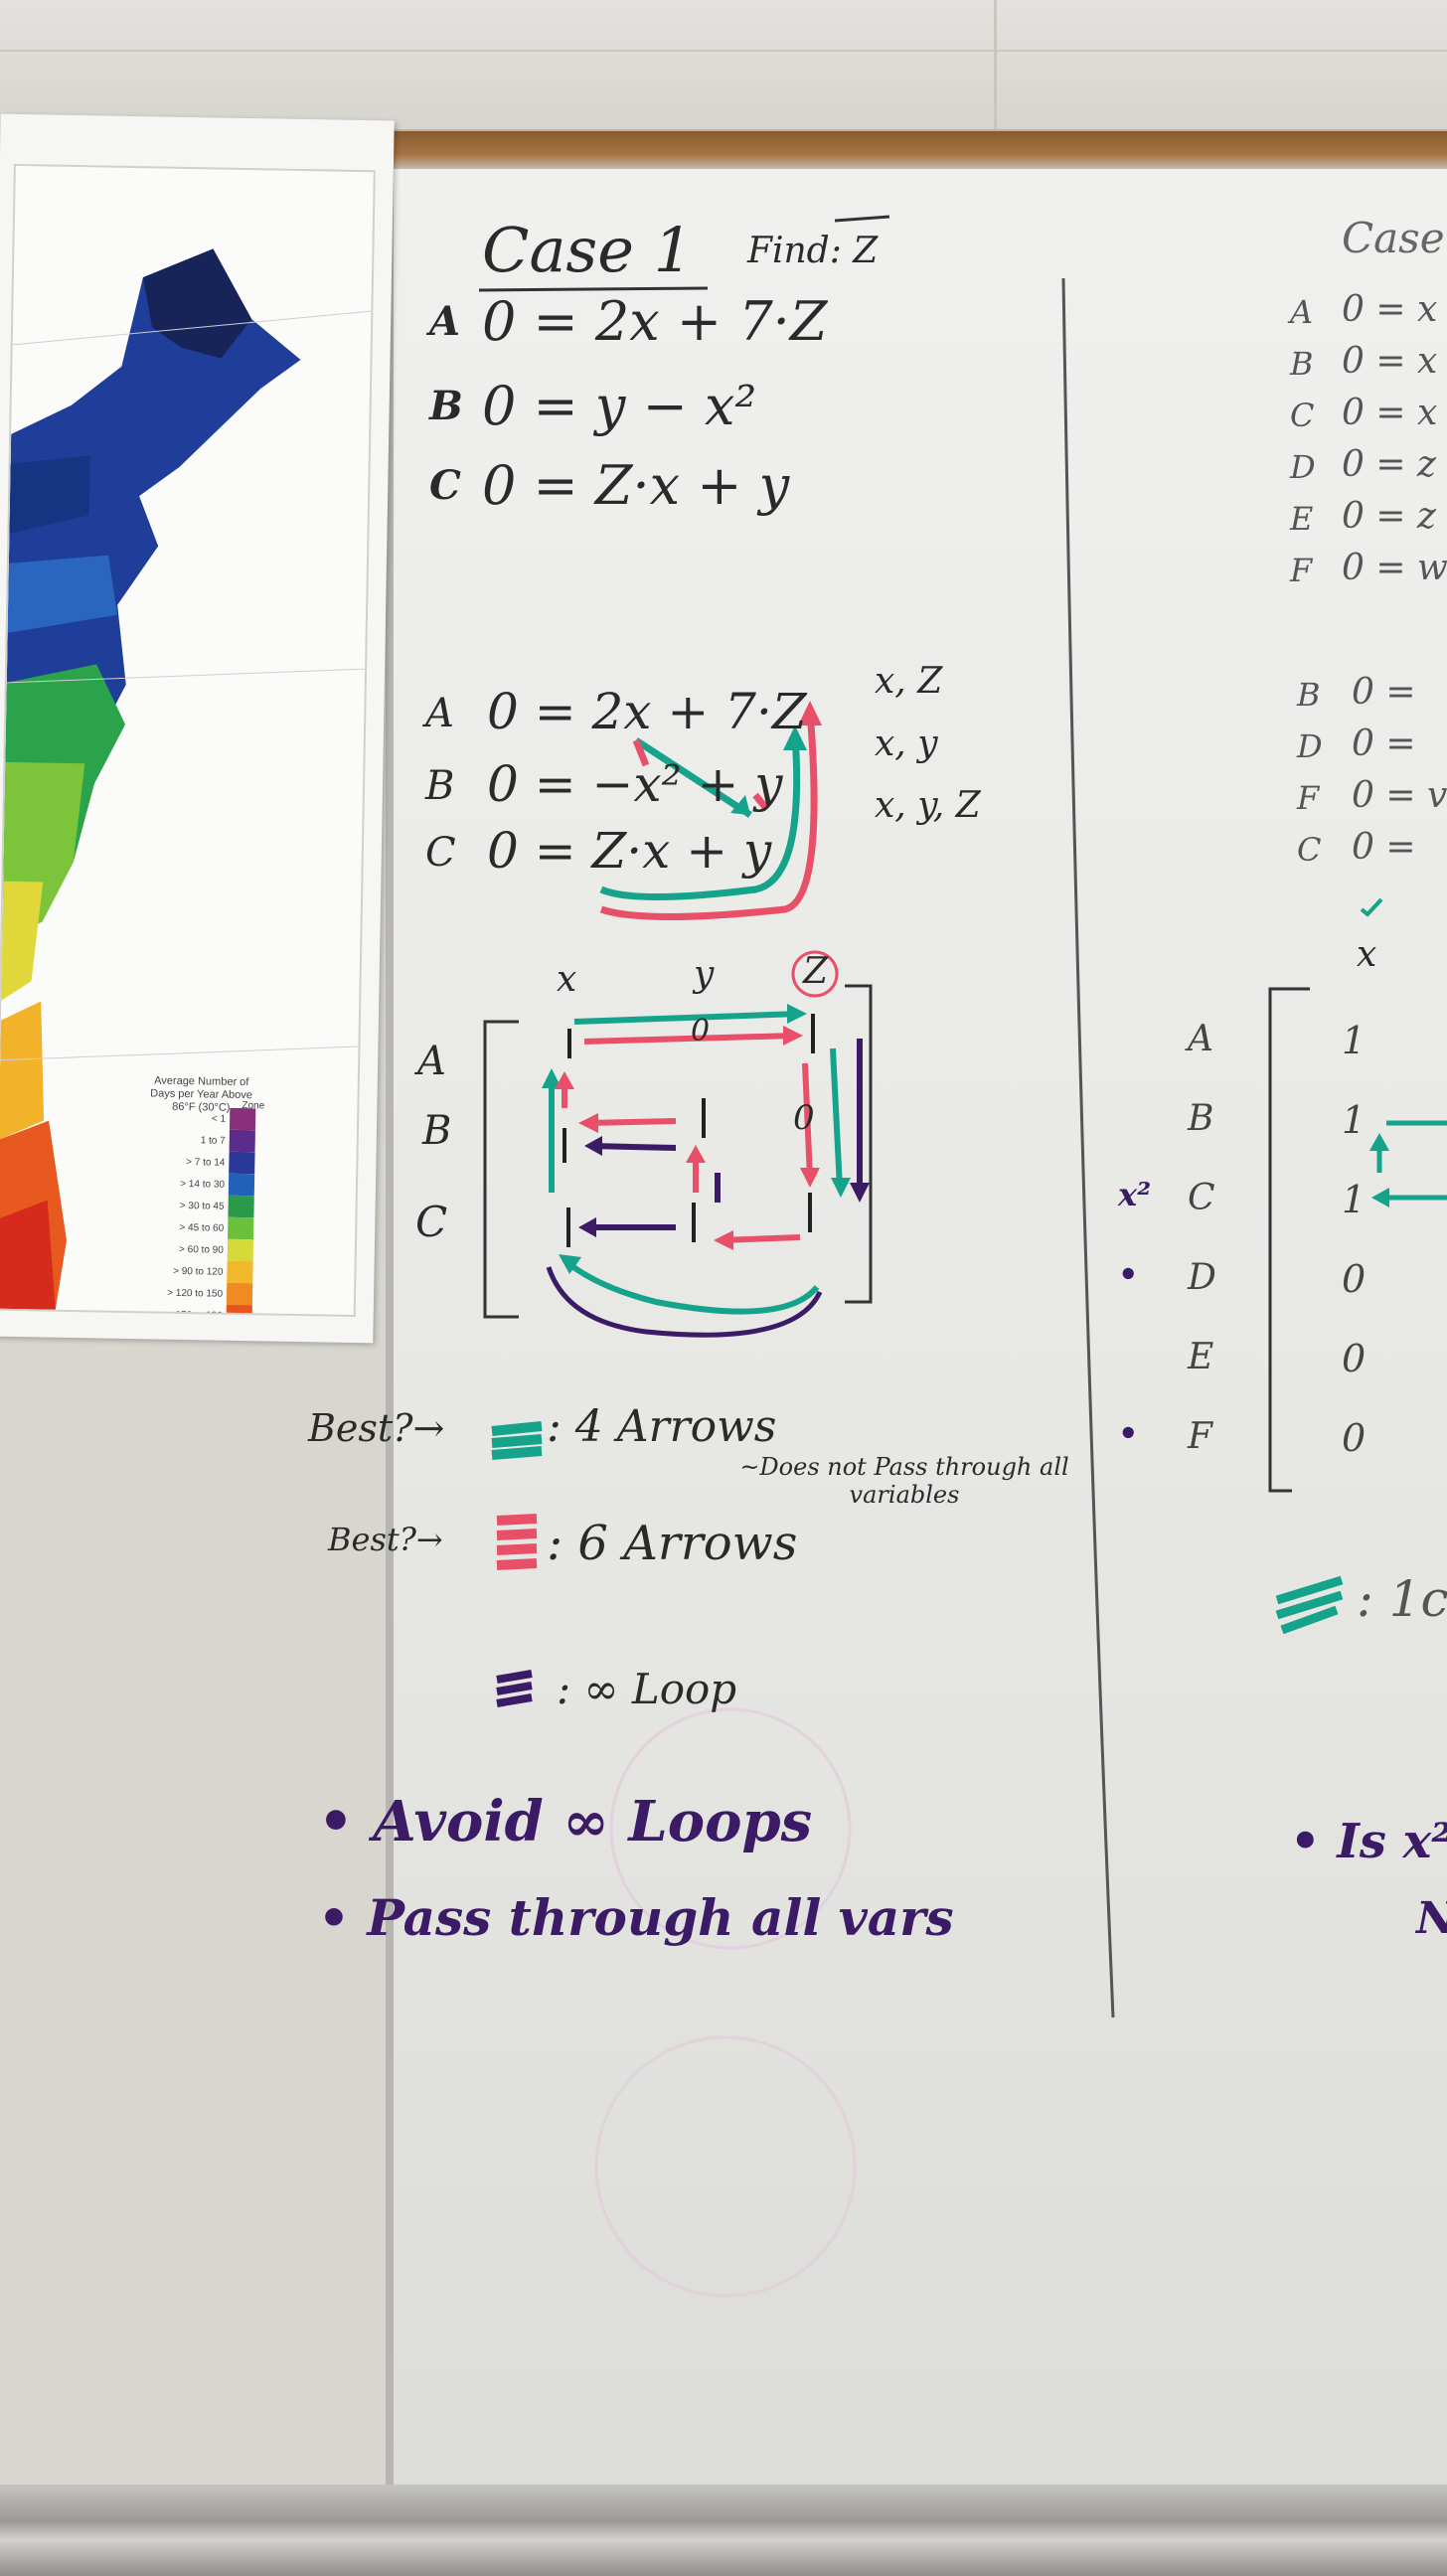 The image size is (1447, 2576). I want to click on purple-swatch, so click(515, 1688).